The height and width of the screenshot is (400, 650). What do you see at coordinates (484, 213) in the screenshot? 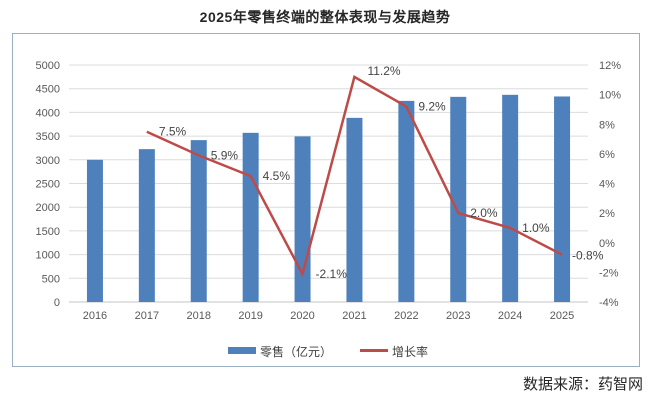
I see `point-label: 2.0%` at bounding box center [484, 213].